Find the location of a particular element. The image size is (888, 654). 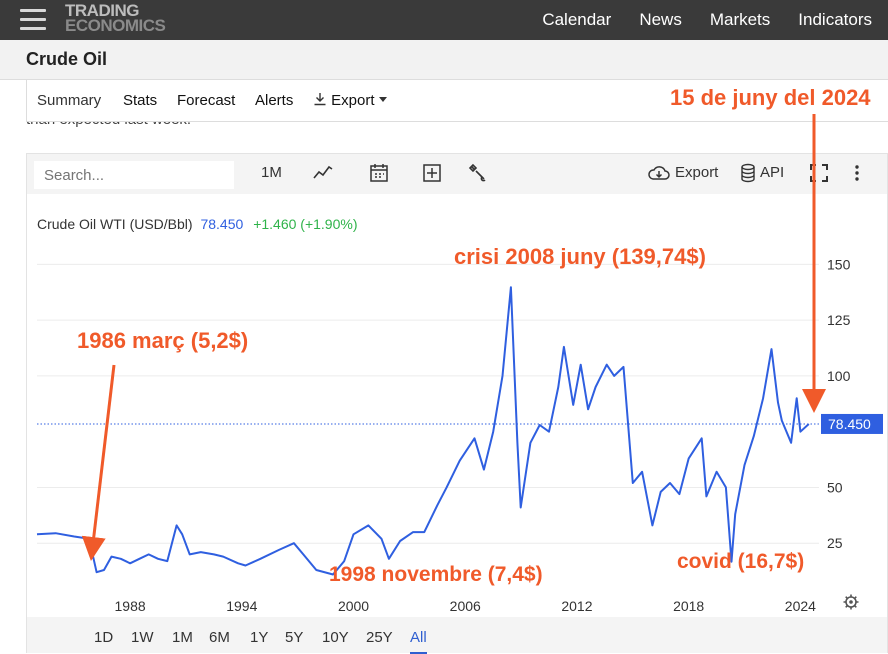

range-all: All is located at coordinates (418, 641).